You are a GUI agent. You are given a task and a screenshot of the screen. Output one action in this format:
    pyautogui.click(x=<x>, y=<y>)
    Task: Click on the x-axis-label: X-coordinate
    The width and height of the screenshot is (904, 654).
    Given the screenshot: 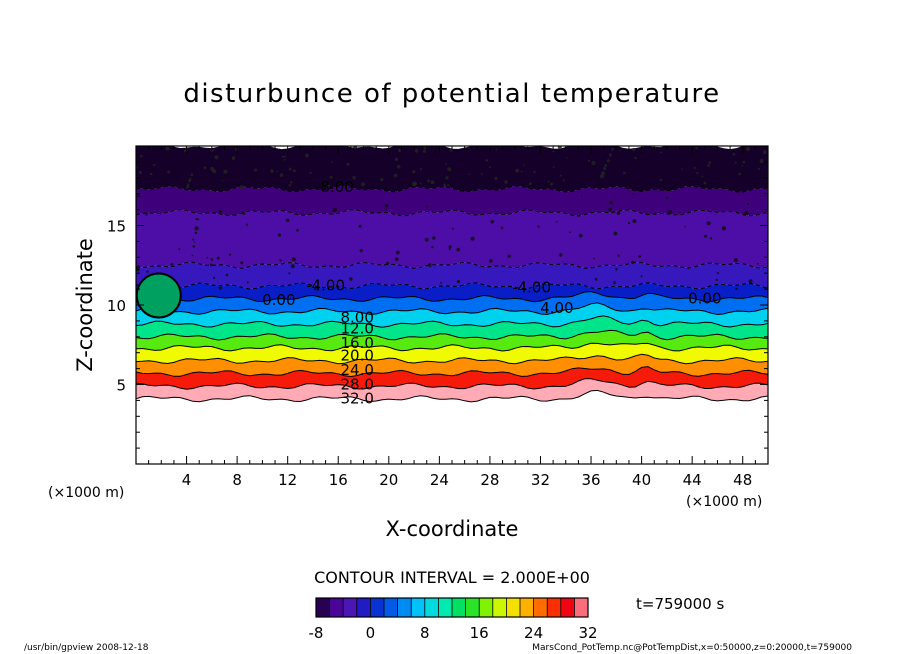 What is the action you would take?
    pyautogui.click(x=452, y=529)
    